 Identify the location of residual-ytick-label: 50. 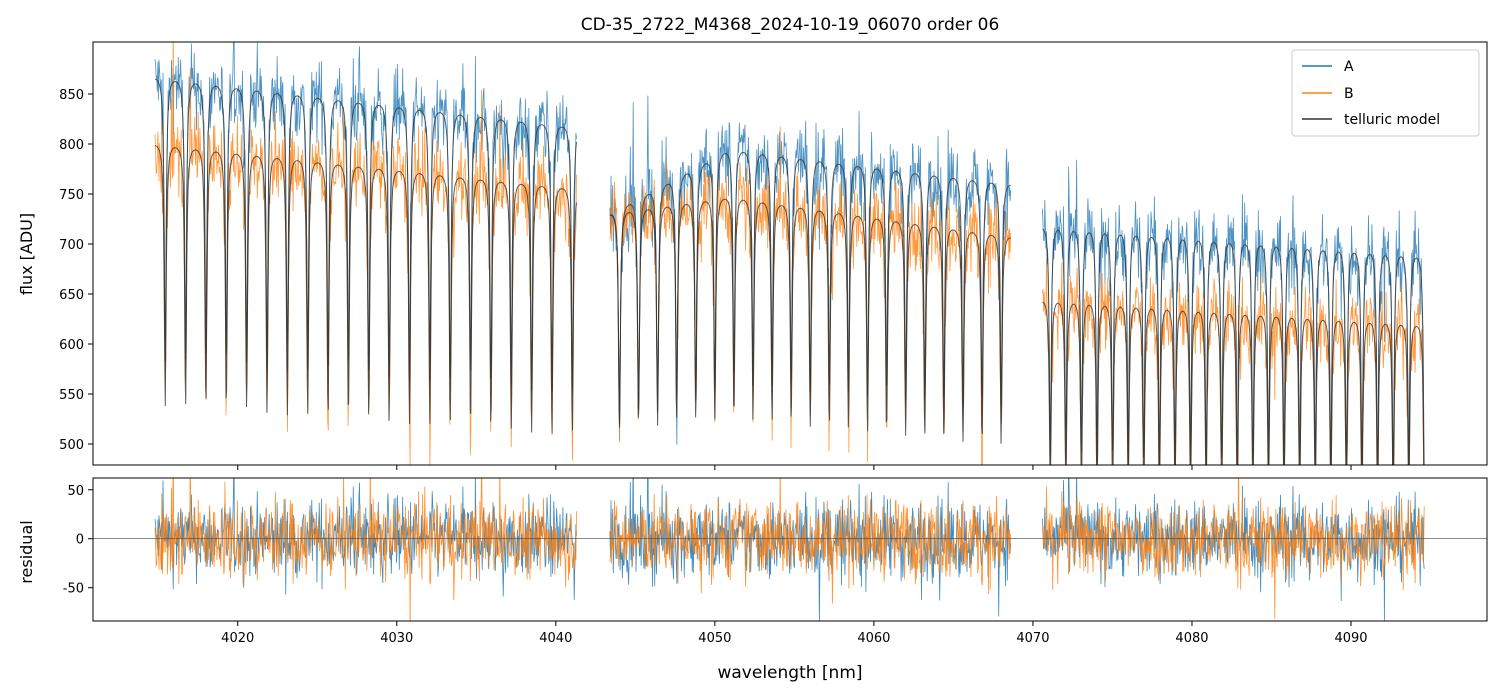
(75, 491).